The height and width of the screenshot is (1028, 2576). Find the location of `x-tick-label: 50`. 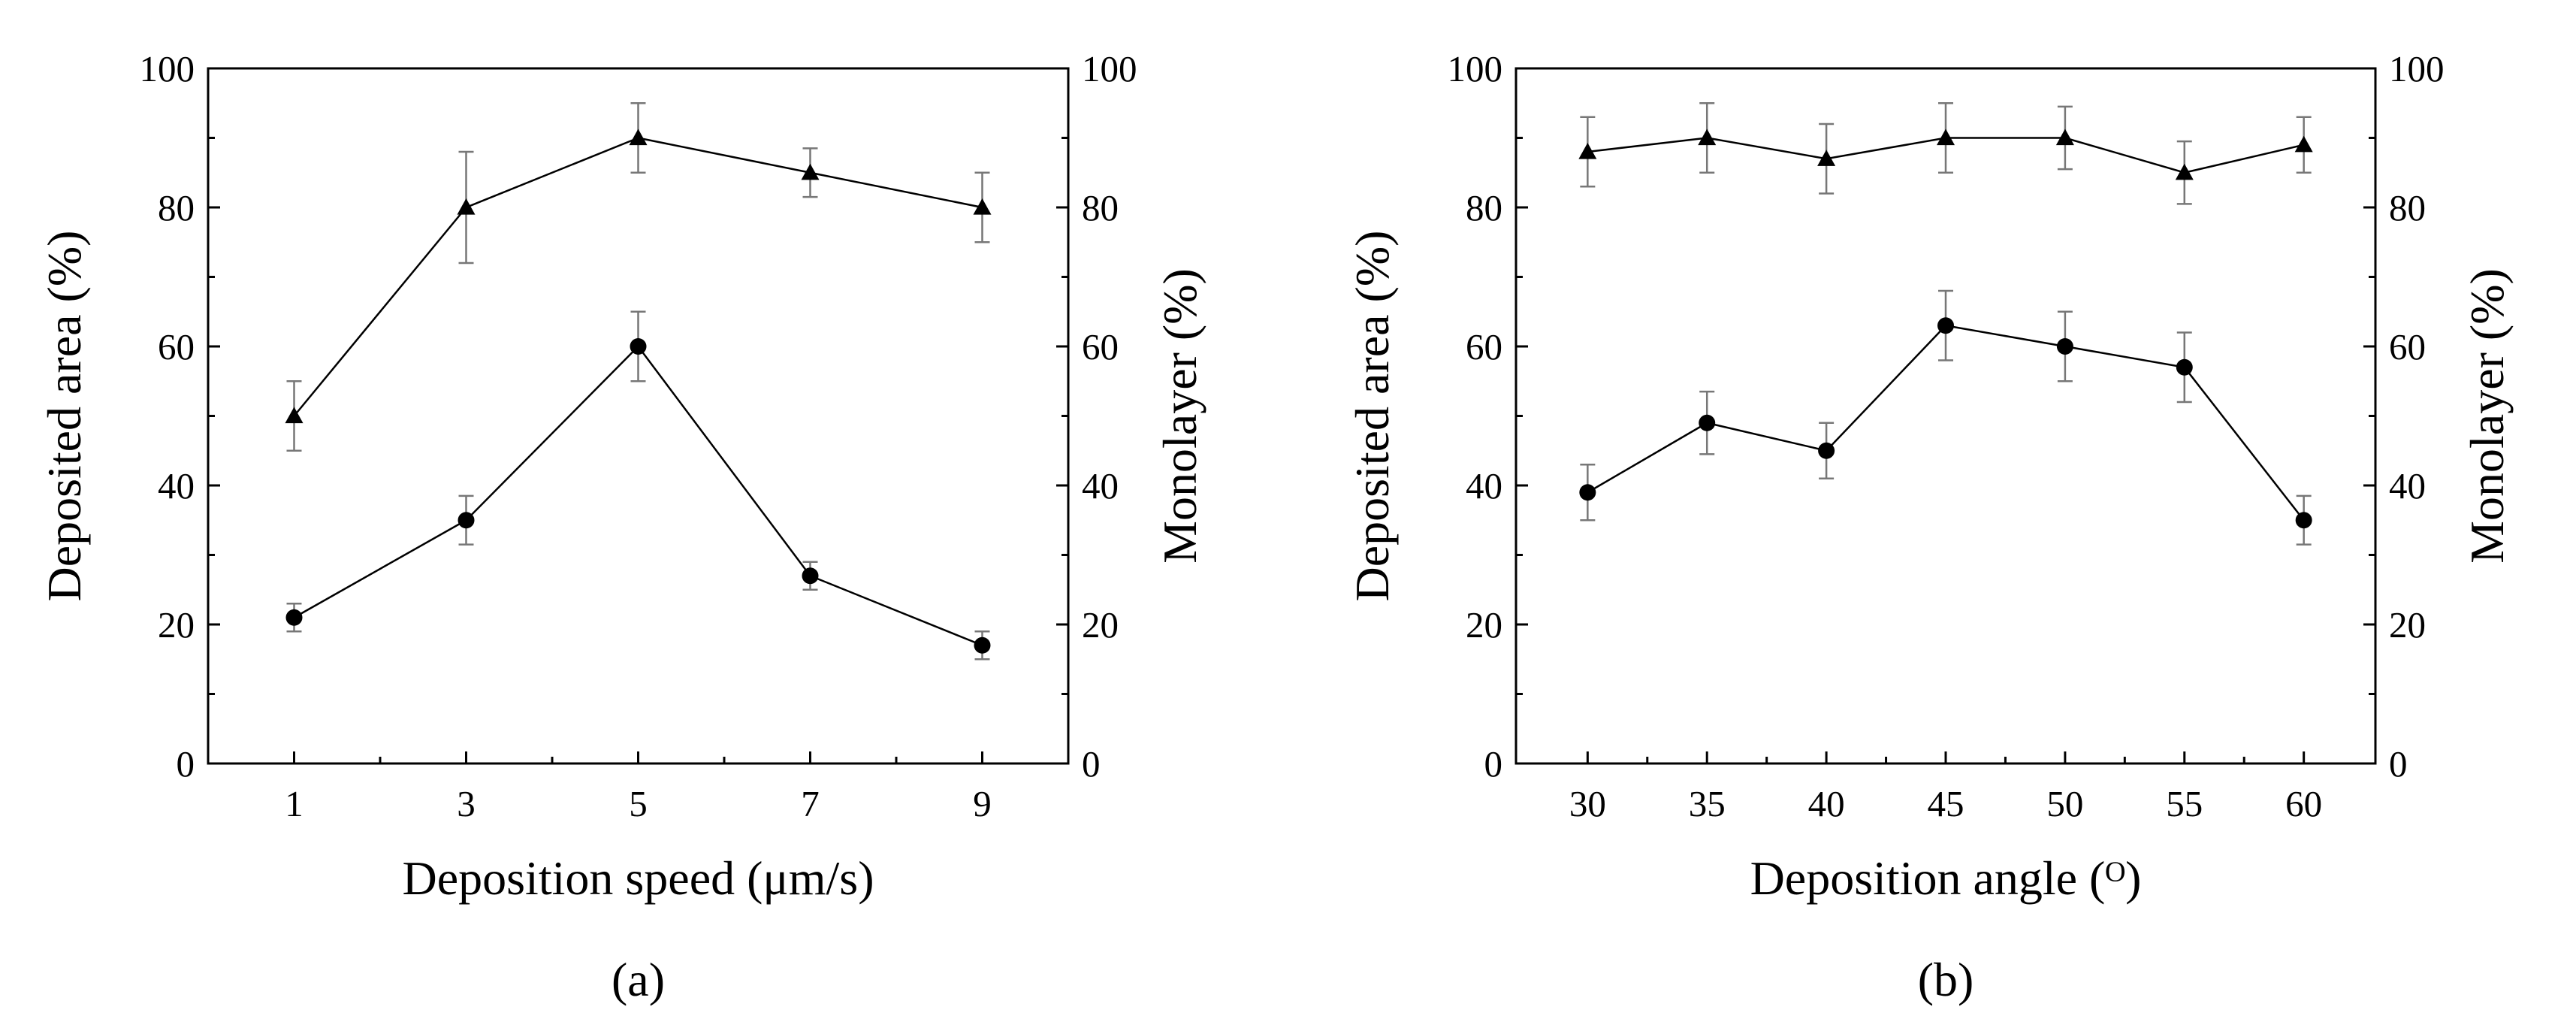

x-tick-label: 50 is located at coordinates (2064, 803).